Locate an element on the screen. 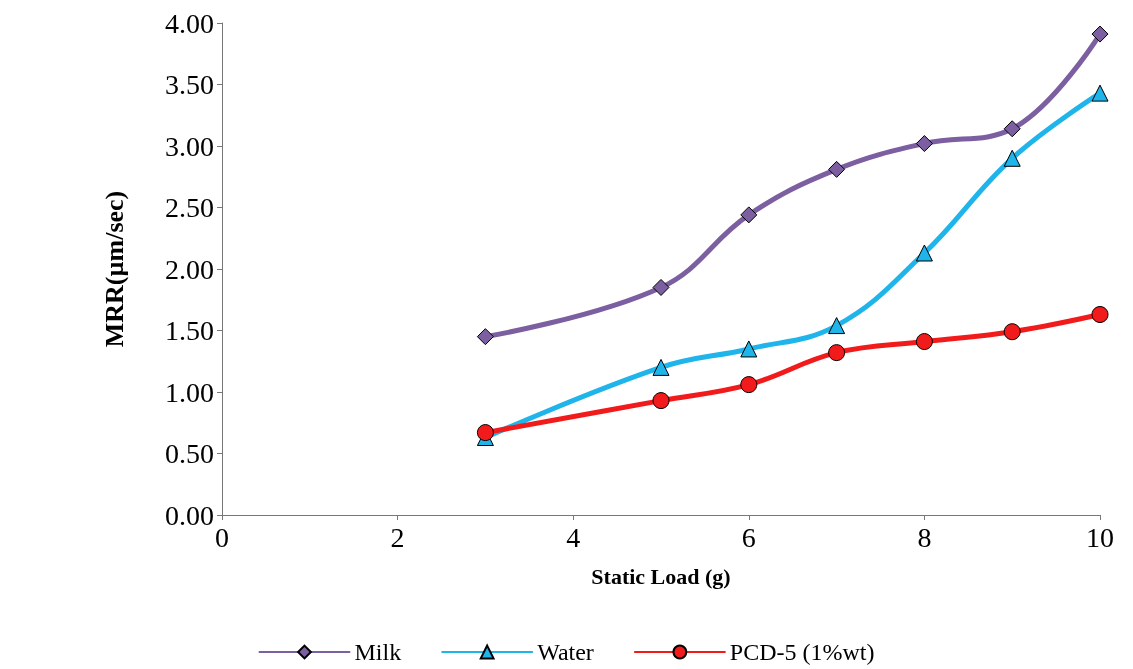 This screenshot has width=1133, height=669. legend-label: PCD-5 (1%wt) is located at coordinates (802, 652).